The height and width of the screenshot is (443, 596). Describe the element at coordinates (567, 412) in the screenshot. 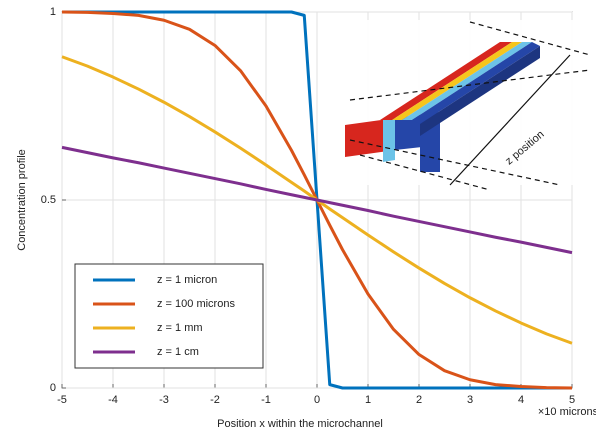

I see `x-multiplier: ×10 microns` at that location.